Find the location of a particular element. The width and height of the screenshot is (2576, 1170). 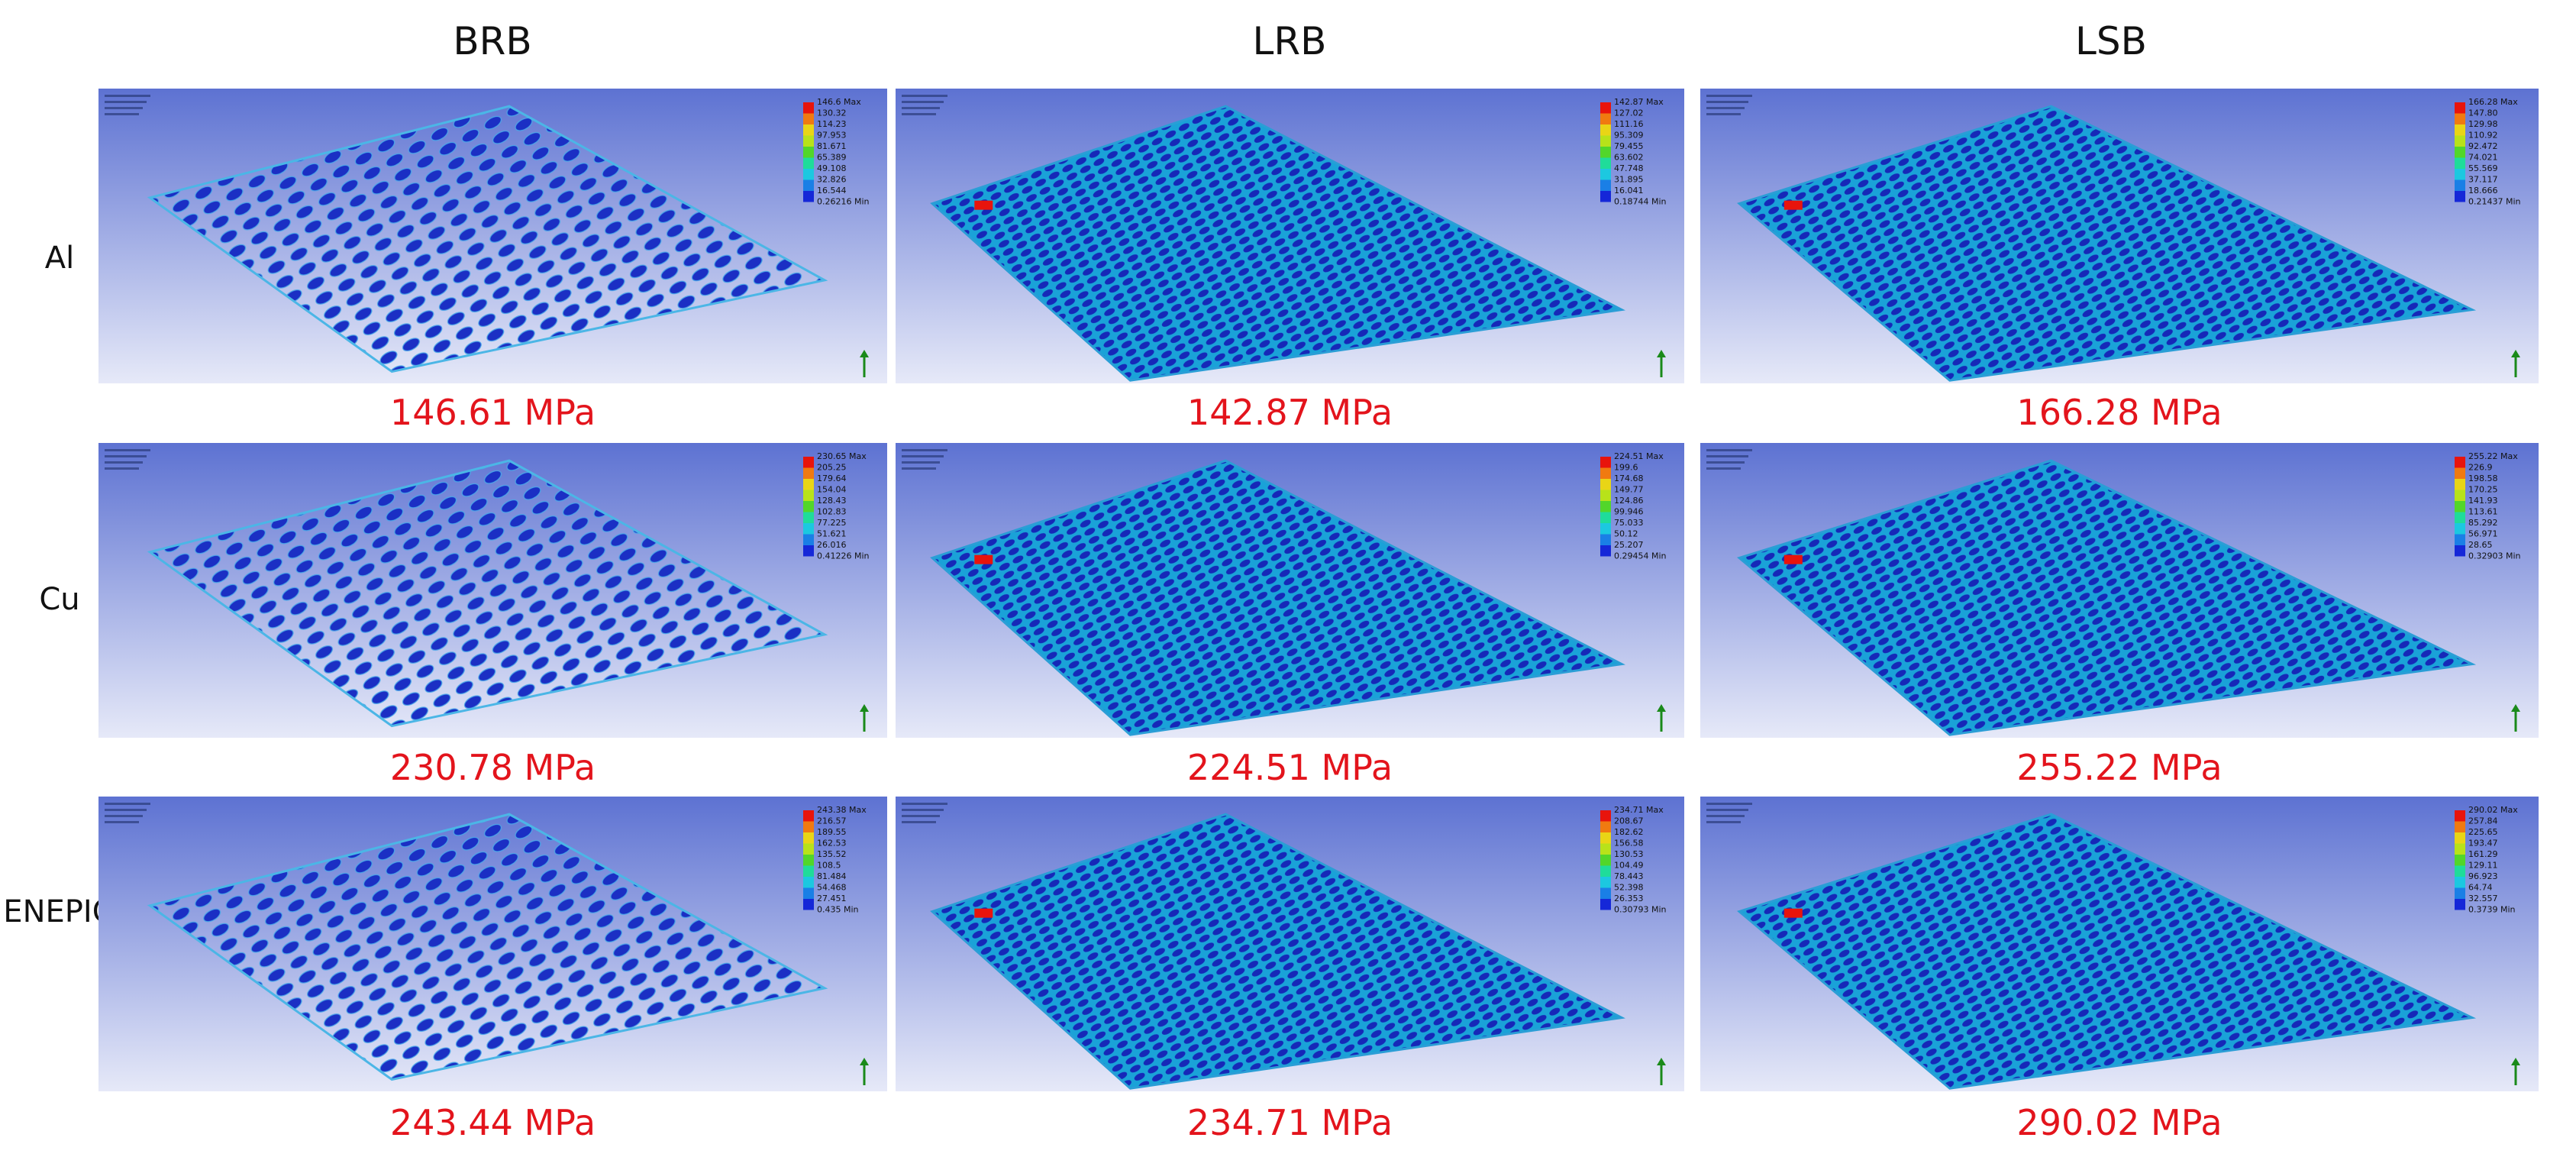

legend-label: 216.57 is located at coordinates (832, 821).